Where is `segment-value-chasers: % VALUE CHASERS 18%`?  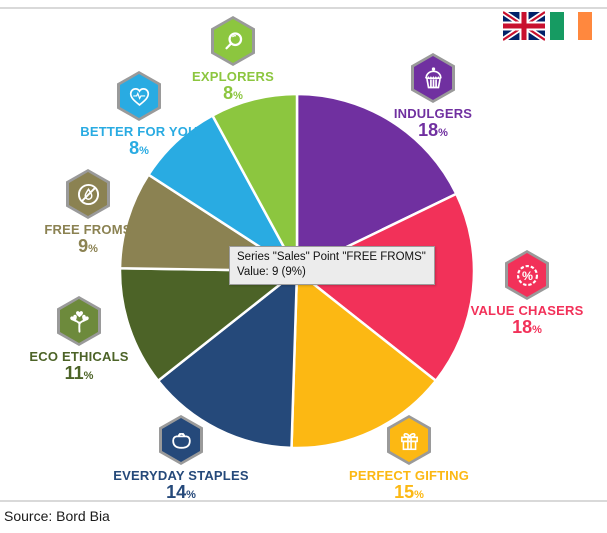 segment-value-chasers: % VALUE CHASERS 18% is located at coordinates (524, 293).